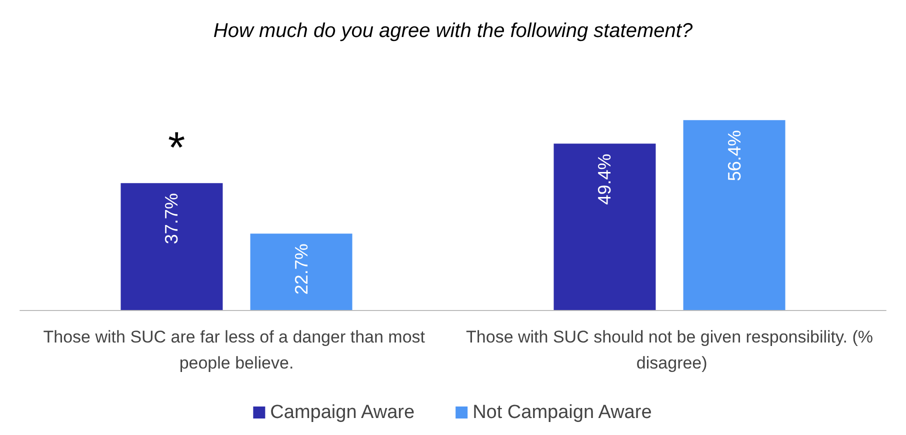  Describe the element at coordinates (177, 148) in the screenshot. I see `annotation: *` at that location.